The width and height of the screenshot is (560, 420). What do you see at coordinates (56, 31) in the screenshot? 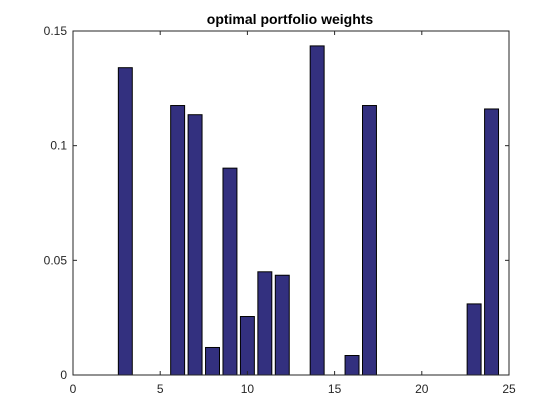
I see `y-tick-label-0_15: 0.15` at bounding box center [56, 31].